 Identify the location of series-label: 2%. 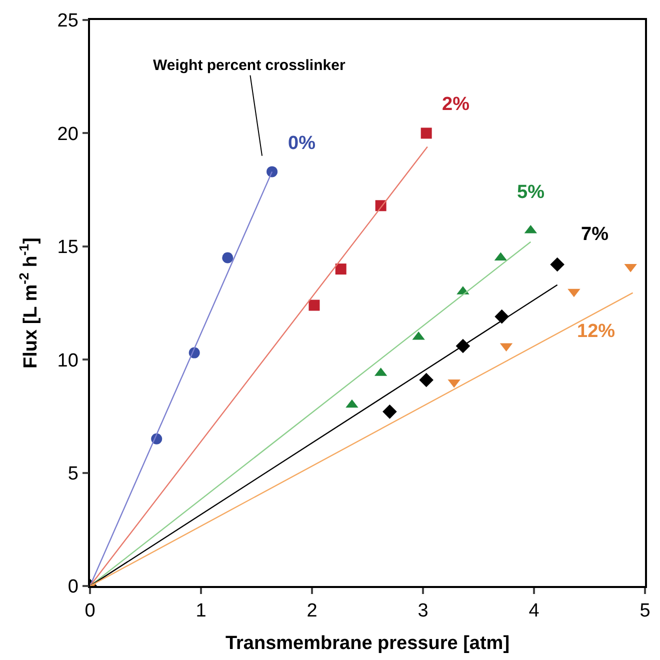
(456, 104).